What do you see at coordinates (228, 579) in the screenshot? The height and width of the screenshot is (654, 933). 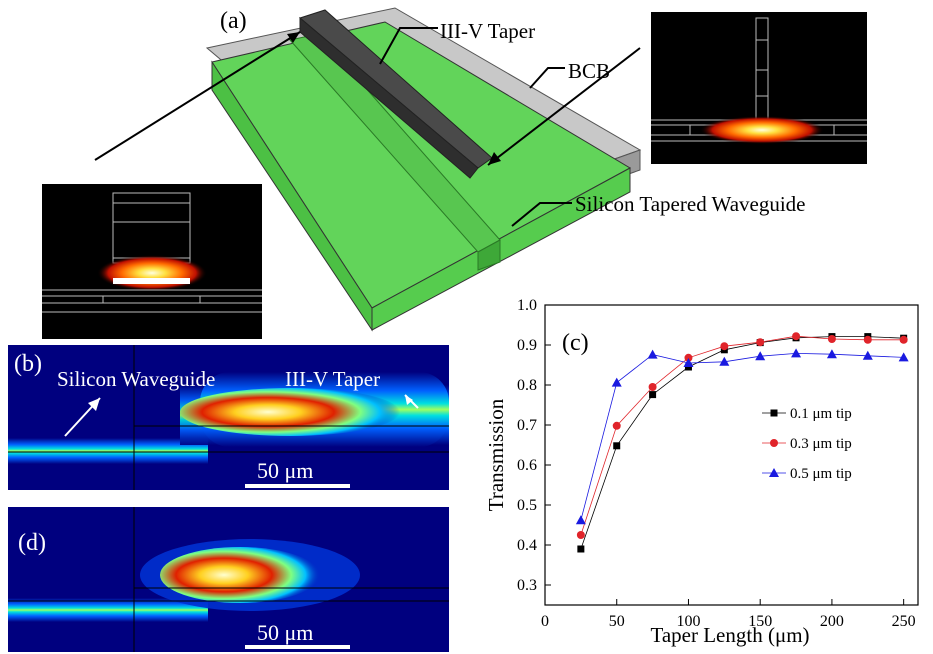 I see `panel-d: (d) 50 μm` at bounding box center [228, 579].